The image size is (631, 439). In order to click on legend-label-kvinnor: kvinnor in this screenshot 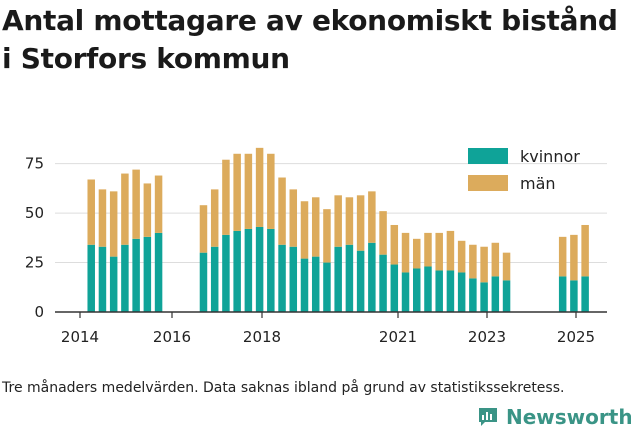, I will do `click(550, 156)`.